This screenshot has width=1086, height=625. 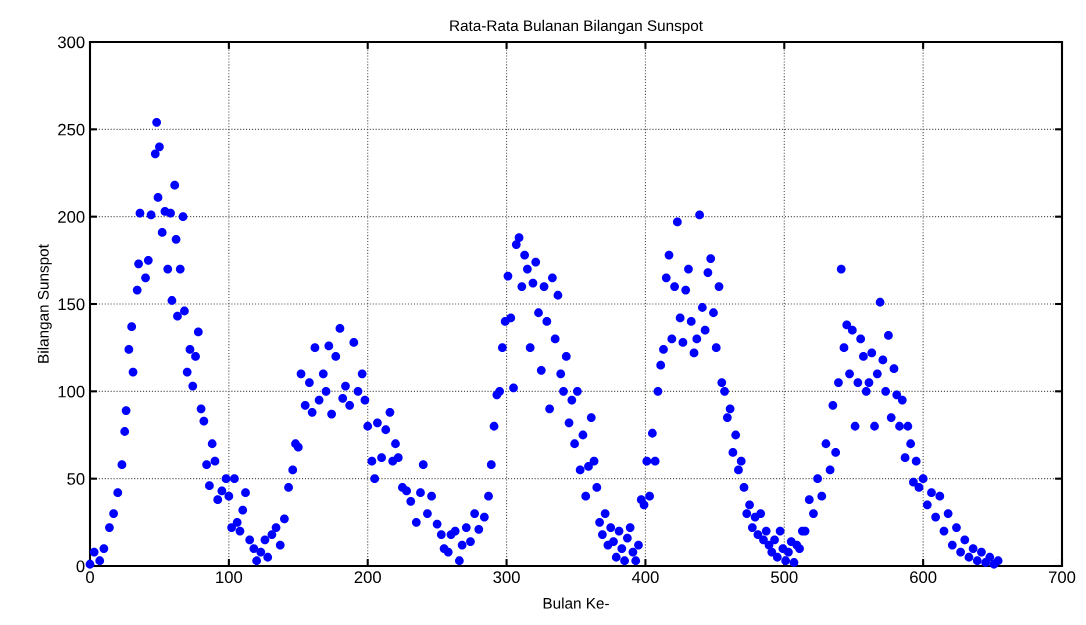 What do you see at coordinates (367, 577) in the screenshot?
I see `x-tick-label: 200` at bounding box center [367, 577].